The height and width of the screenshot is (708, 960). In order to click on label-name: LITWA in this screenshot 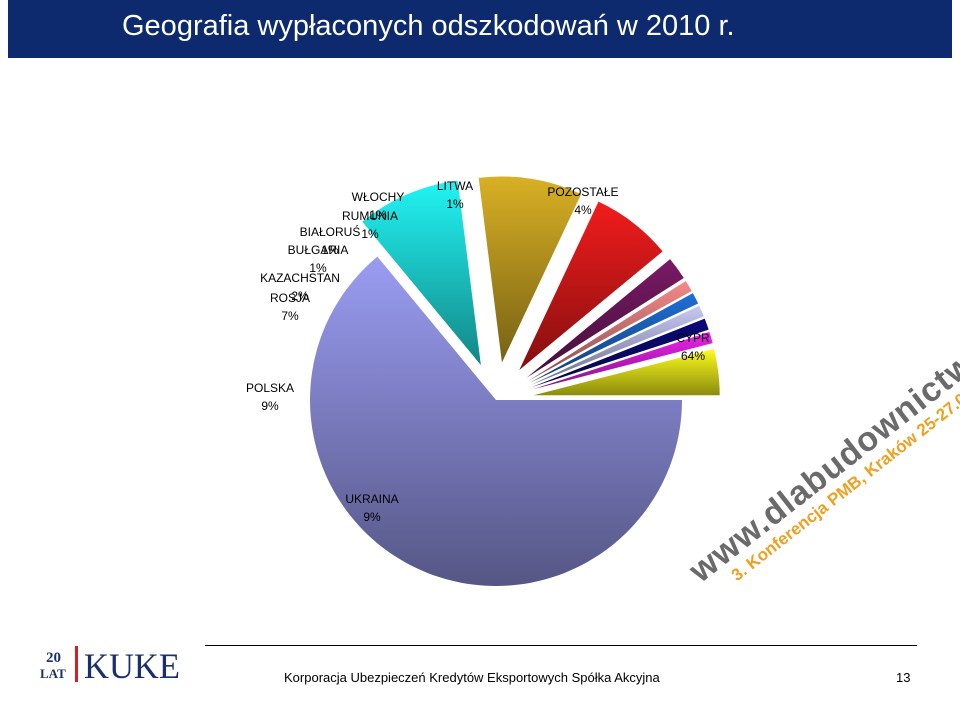, I will do `click(455, 186)`.